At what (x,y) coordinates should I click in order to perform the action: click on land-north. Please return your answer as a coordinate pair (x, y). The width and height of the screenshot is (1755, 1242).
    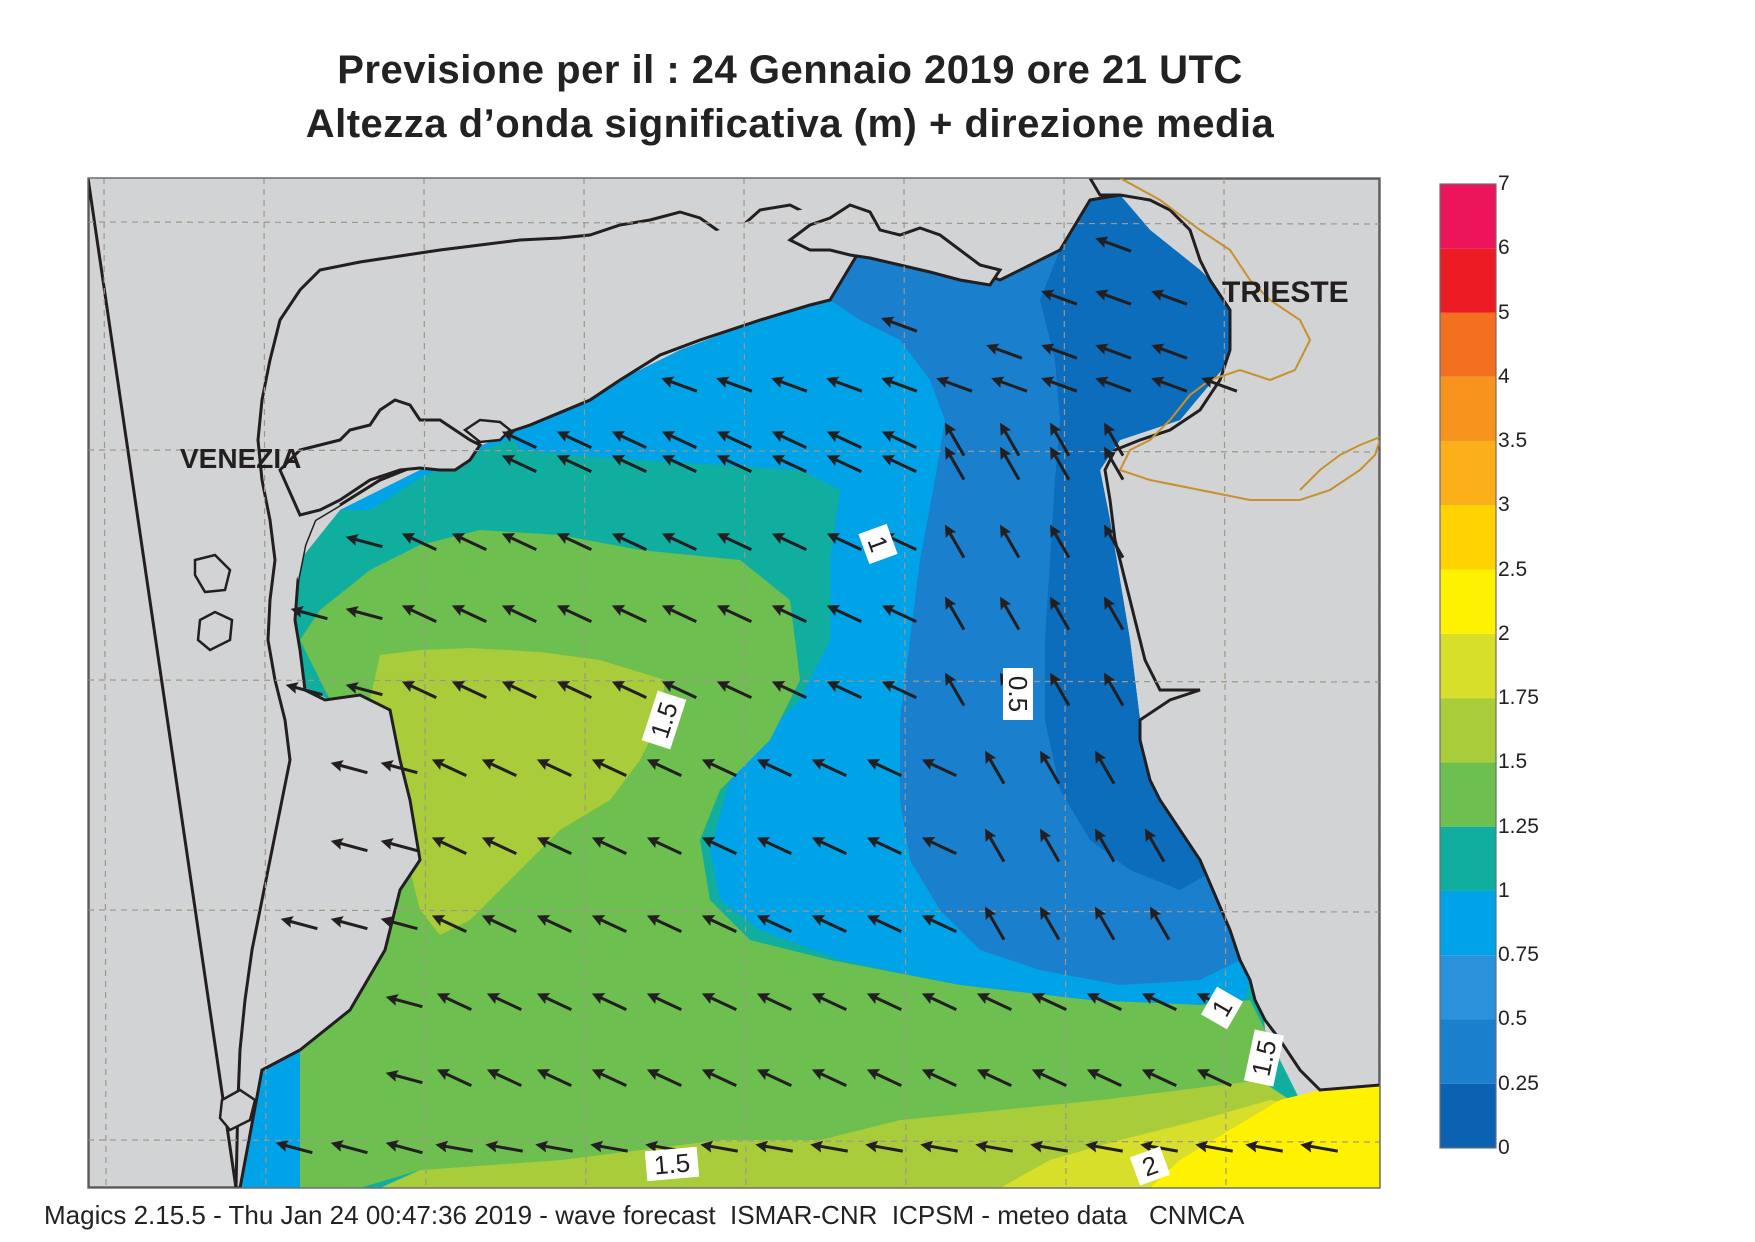
    Looking at the image, I should click on (690, 379).